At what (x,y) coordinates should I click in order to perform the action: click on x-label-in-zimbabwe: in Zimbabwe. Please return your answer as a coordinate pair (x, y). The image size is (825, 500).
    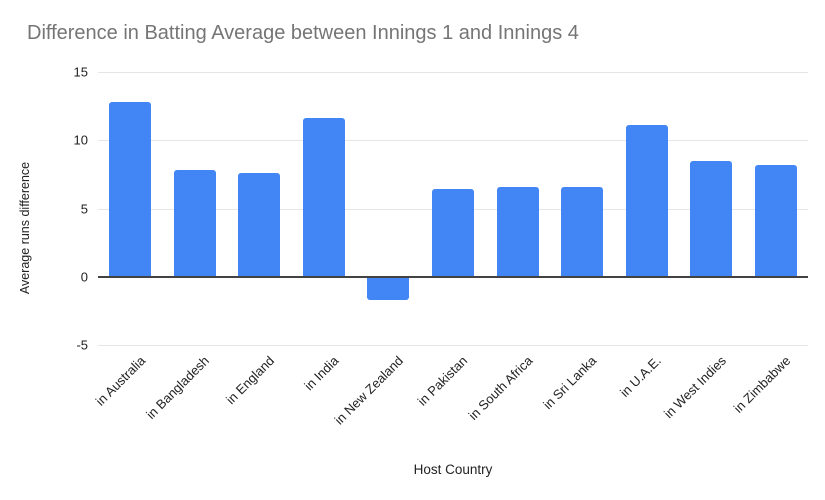
    Looking at the image, I should click on (762, 384).